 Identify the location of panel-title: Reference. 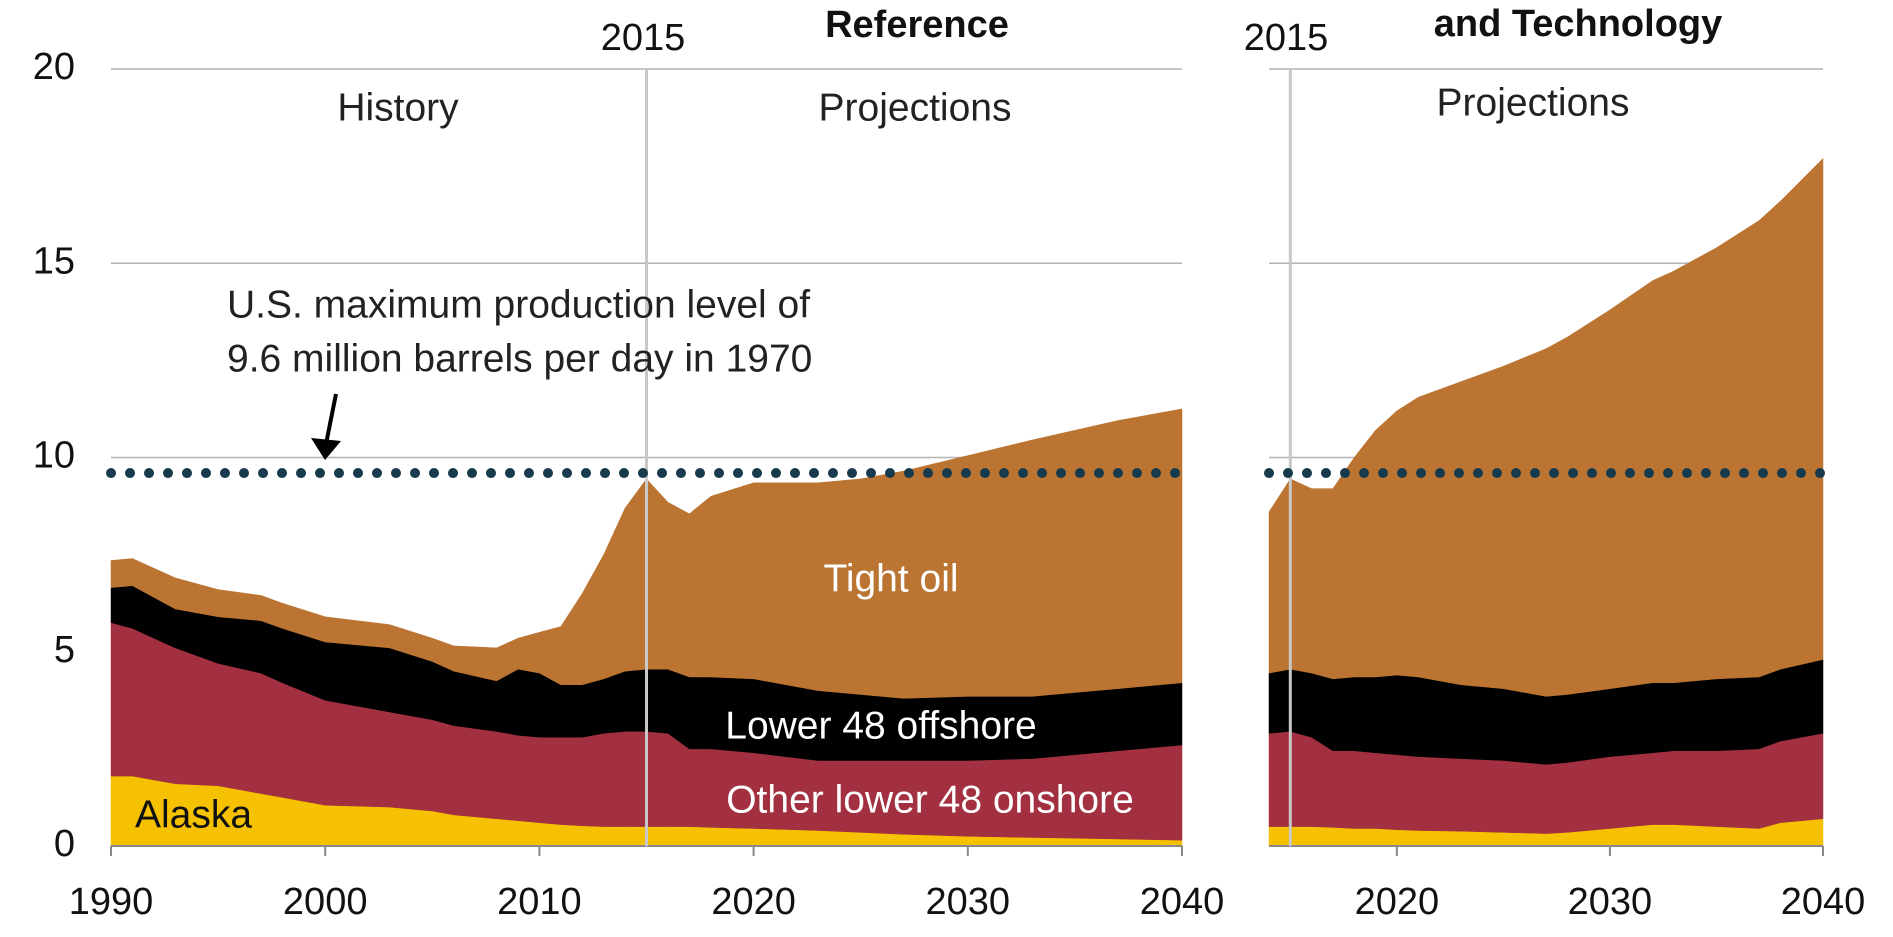
(917, 25).